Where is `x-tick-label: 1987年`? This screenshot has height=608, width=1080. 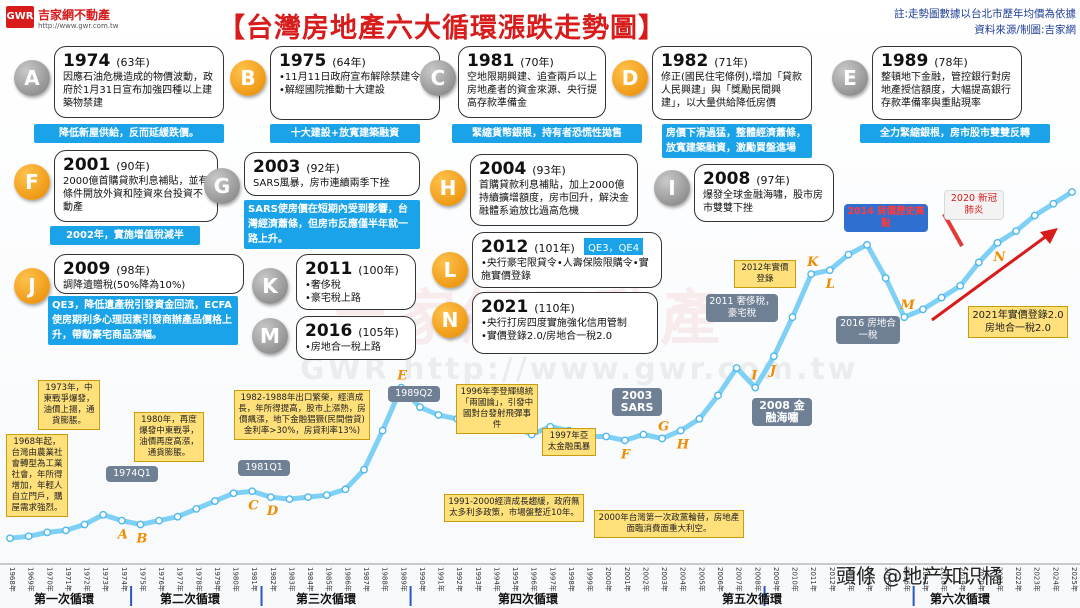 x-tick-label: 1987年 is located at coordinates (366, 579).